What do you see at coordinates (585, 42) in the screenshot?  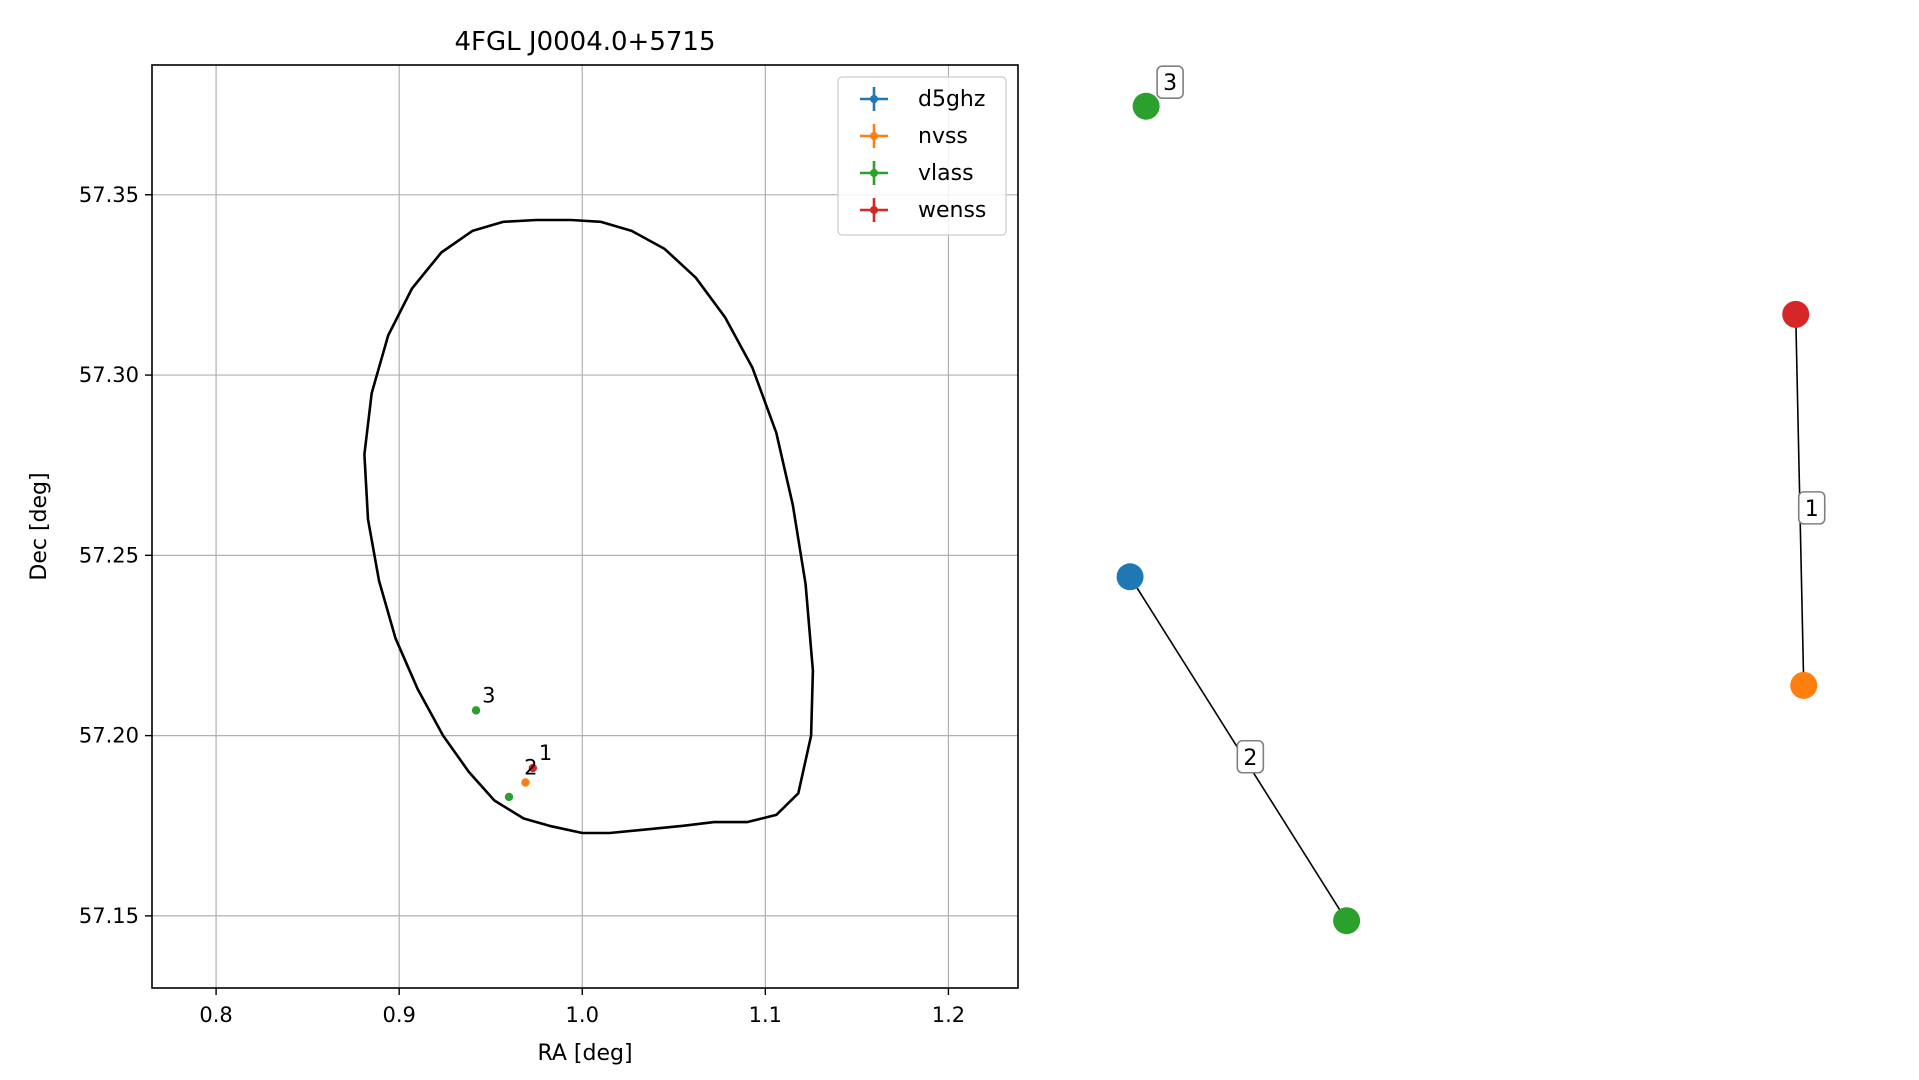 I see `chart-title: 4FGL J0004.0+5715` at bounding box center [585, 42].